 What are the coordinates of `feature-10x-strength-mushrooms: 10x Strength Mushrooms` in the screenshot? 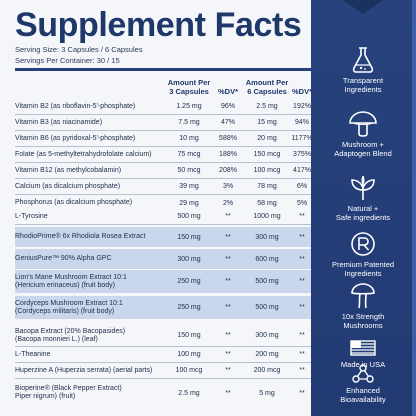 It's located at (363, 306).